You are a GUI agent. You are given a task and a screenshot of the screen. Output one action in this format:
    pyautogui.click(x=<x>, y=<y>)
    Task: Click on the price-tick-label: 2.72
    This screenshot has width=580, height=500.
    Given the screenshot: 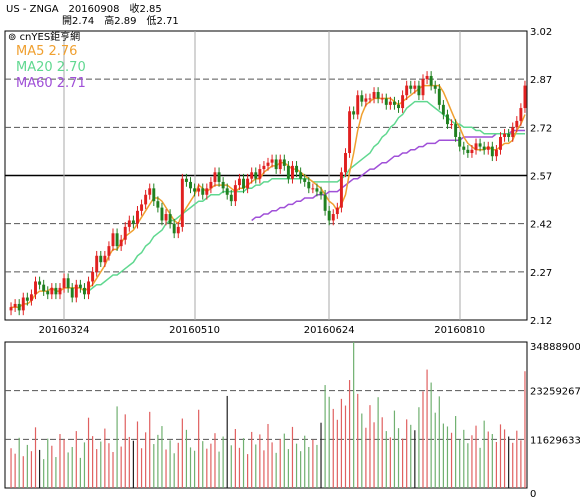 What is the action you would take?
    pyautogui.click(x=541, y=128)
    